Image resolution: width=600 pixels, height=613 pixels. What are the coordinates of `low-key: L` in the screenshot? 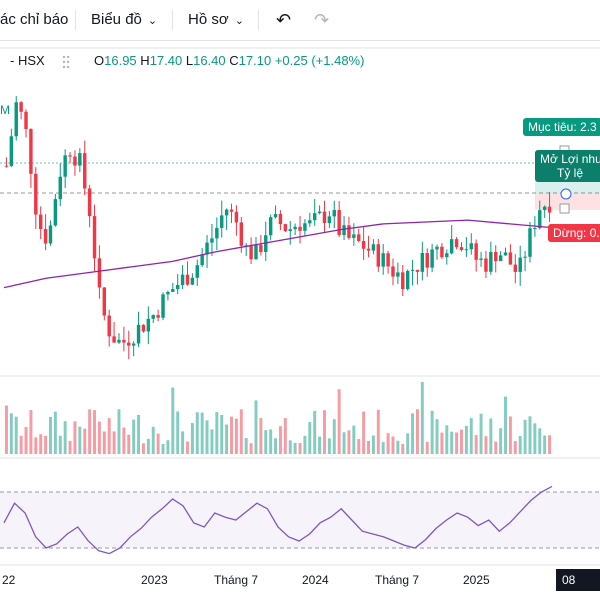 It's located at (189, 60).